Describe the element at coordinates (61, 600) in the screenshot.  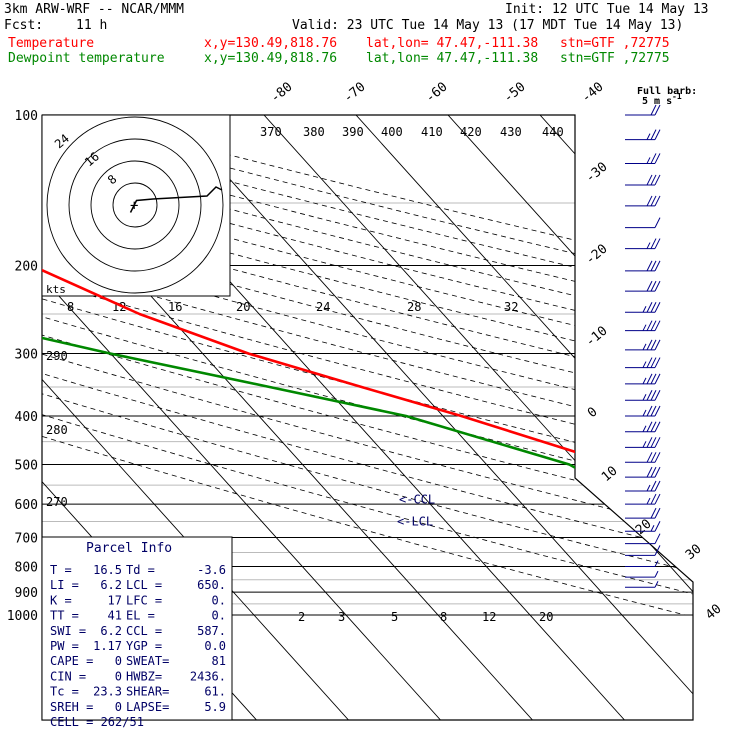
I see `parcel-info-key: K =` at that location.